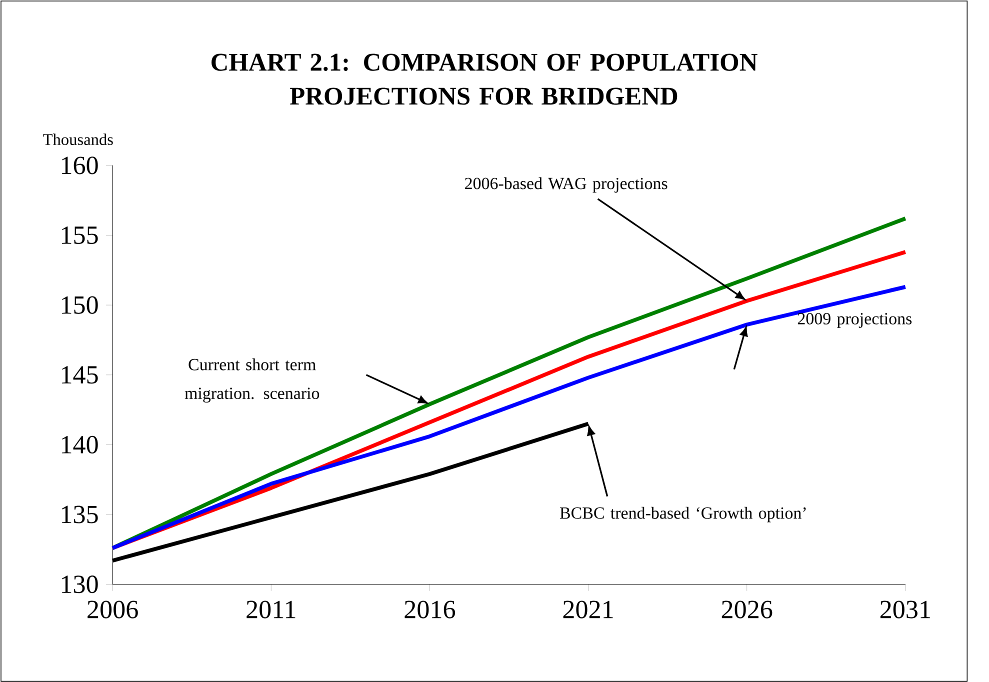 The width and height of the screenshot is (989, 682). I want to click on x-tick-label: 2011, so click(271, 609).